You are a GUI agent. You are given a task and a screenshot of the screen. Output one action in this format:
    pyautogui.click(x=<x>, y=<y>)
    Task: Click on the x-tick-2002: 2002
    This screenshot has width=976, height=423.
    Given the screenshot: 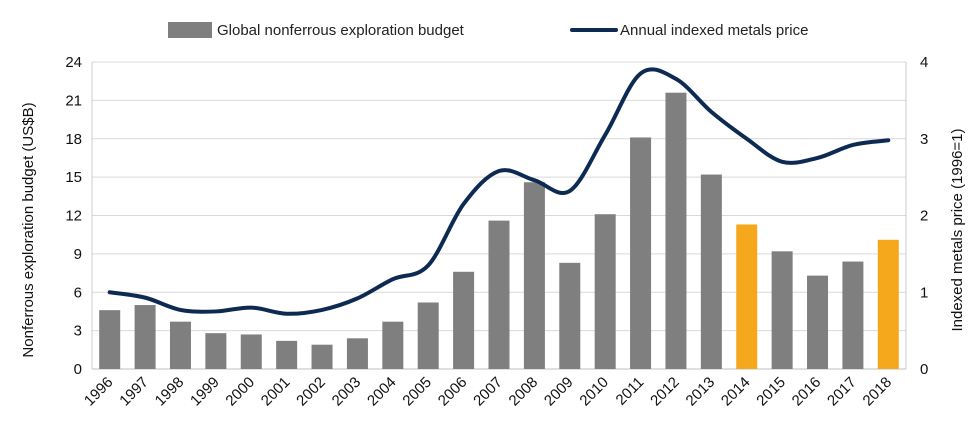 What is the action you would take?
    pyautogui.click(x=311, y=392)
    